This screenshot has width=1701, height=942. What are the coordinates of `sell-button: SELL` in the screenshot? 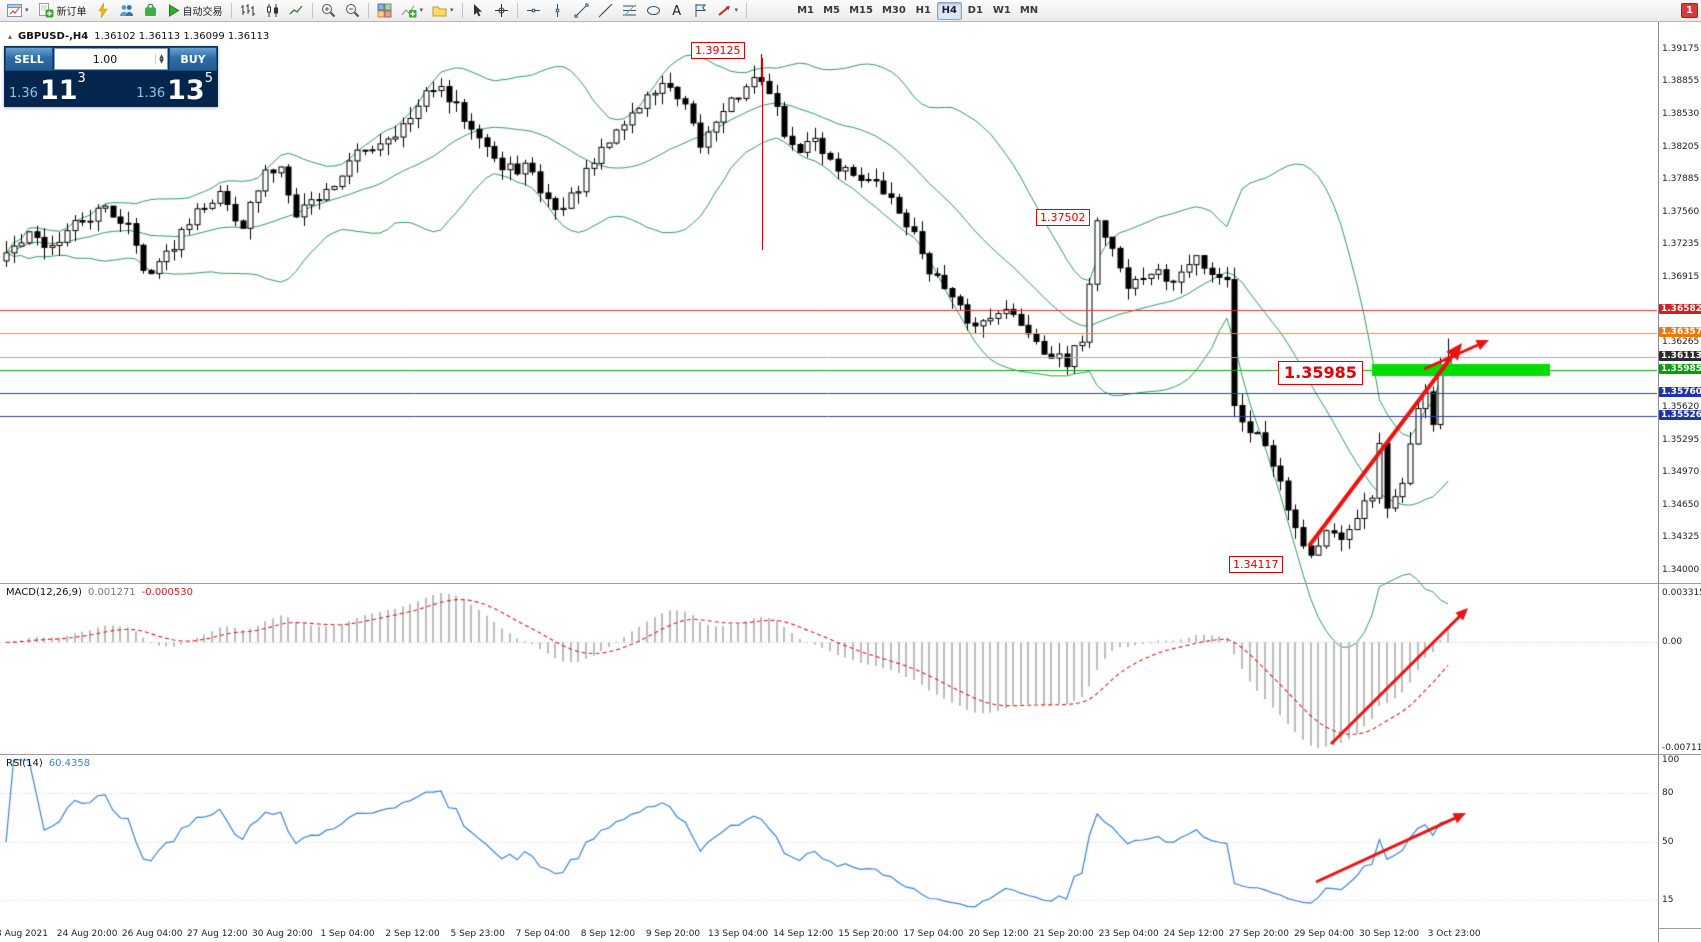 It's located at (29, 59).